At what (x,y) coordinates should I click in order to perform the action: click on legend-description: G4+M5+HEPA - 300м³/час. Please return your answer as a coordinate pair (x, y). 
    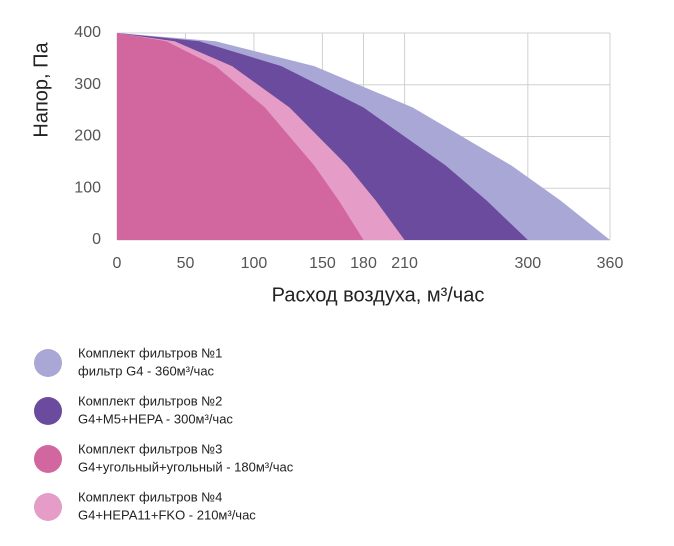
    Looking at the image, I should click on (155, 418).